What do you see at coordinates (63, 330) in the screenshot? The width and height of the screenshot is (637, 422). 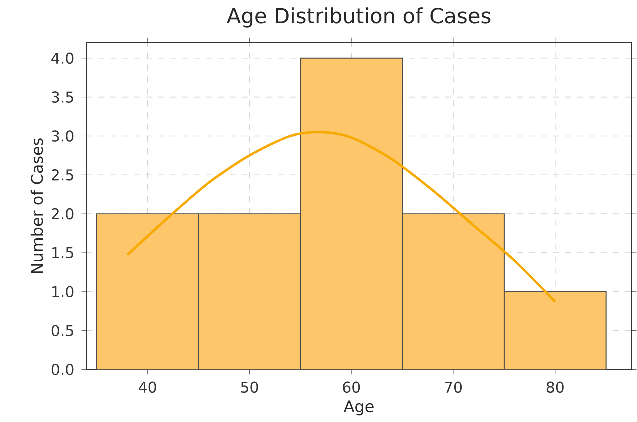 I see `y-tick-label: 0.5` at bounding box center [63, 330].